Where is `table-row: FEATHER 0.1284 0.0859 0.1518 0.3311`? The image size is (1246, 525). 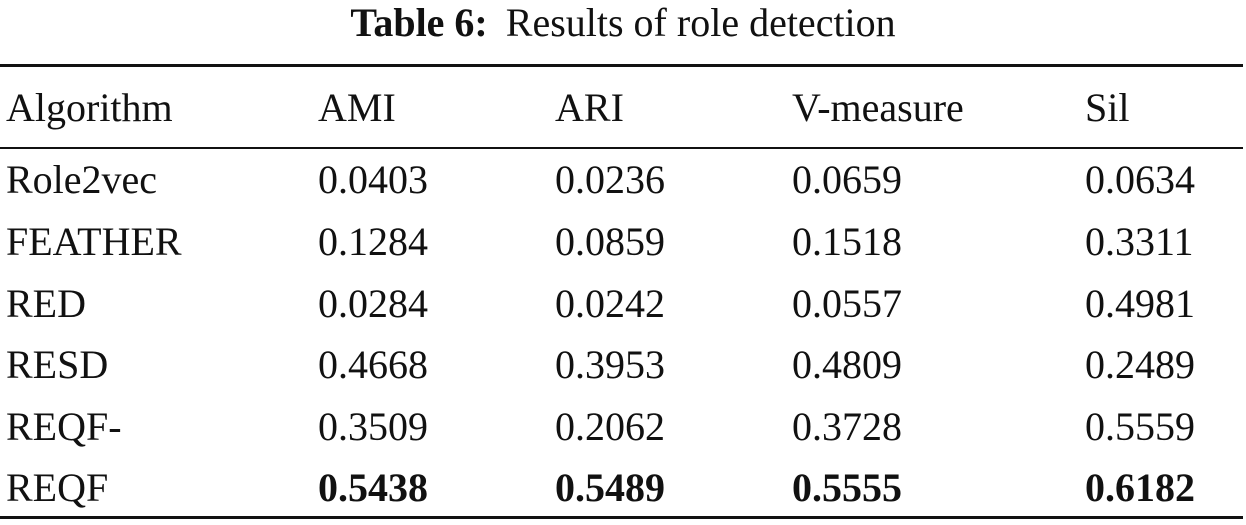
table-row: FEATHER 0.1284 0.0859 0.1518 0.3311 is located at coordinates (623, 242).